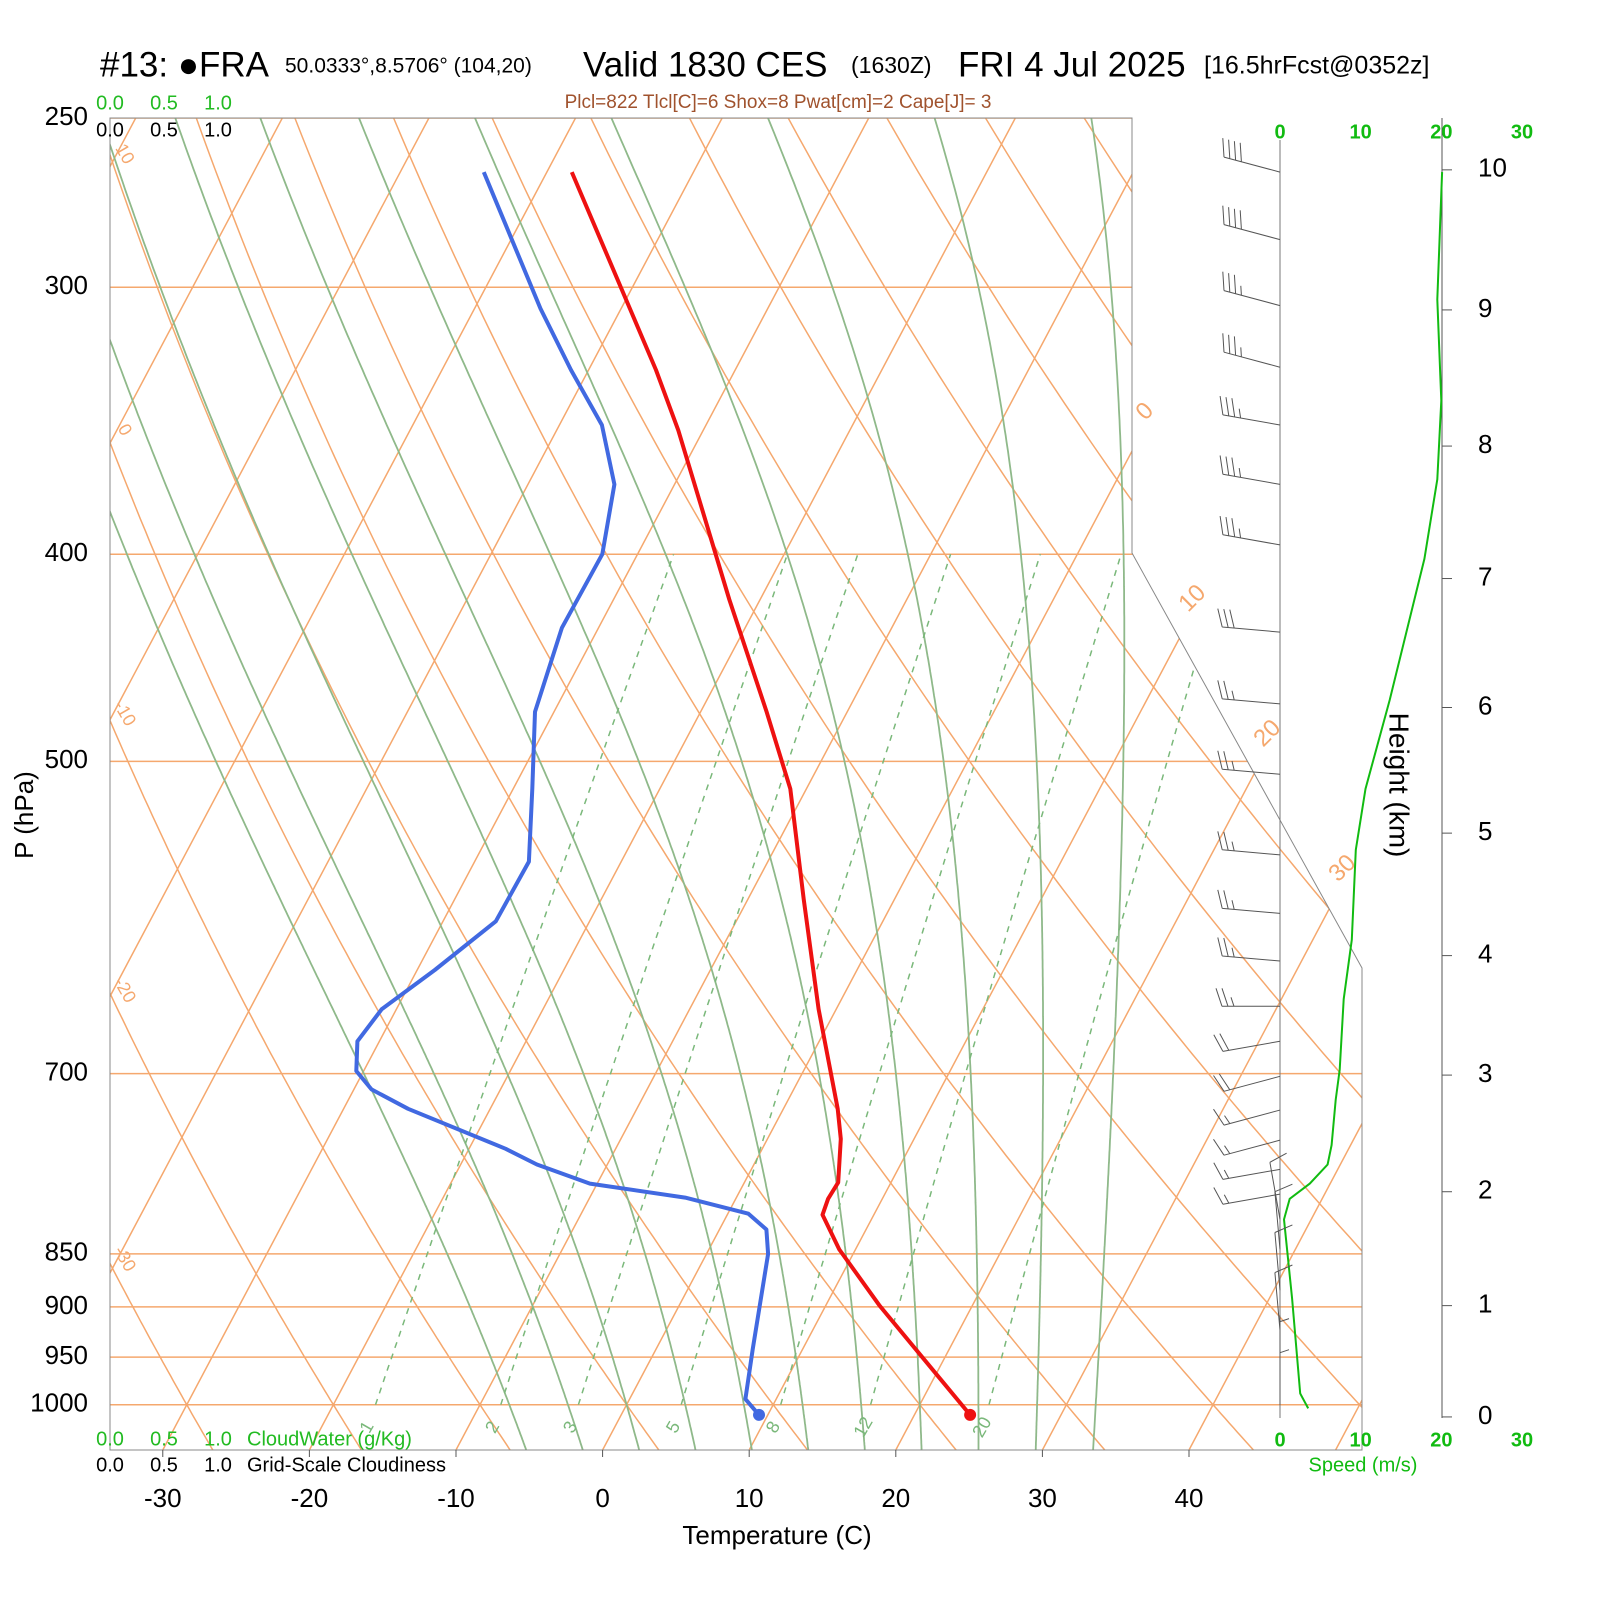 The width and height of the screenshot is (1600, 1600). What do you see at coordinates (1485, 953) in the screenshot?
I see `height-tick-label: 4` at bounding box center [1485, 953].